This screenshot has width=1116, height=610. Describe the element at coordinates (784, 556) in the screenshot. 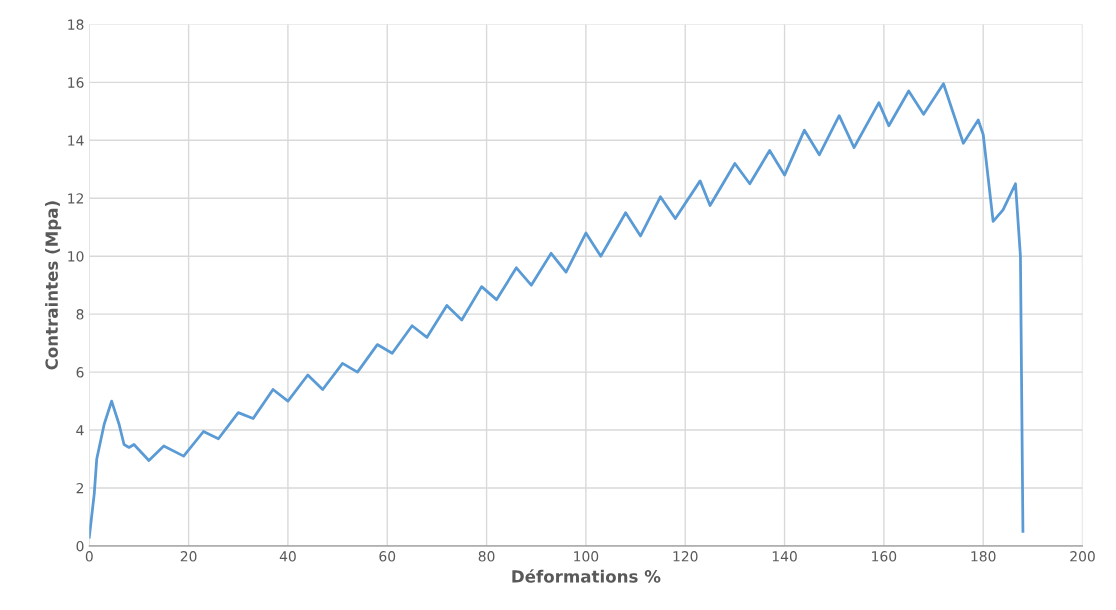

I see `x-tick-label: 140` at that location.